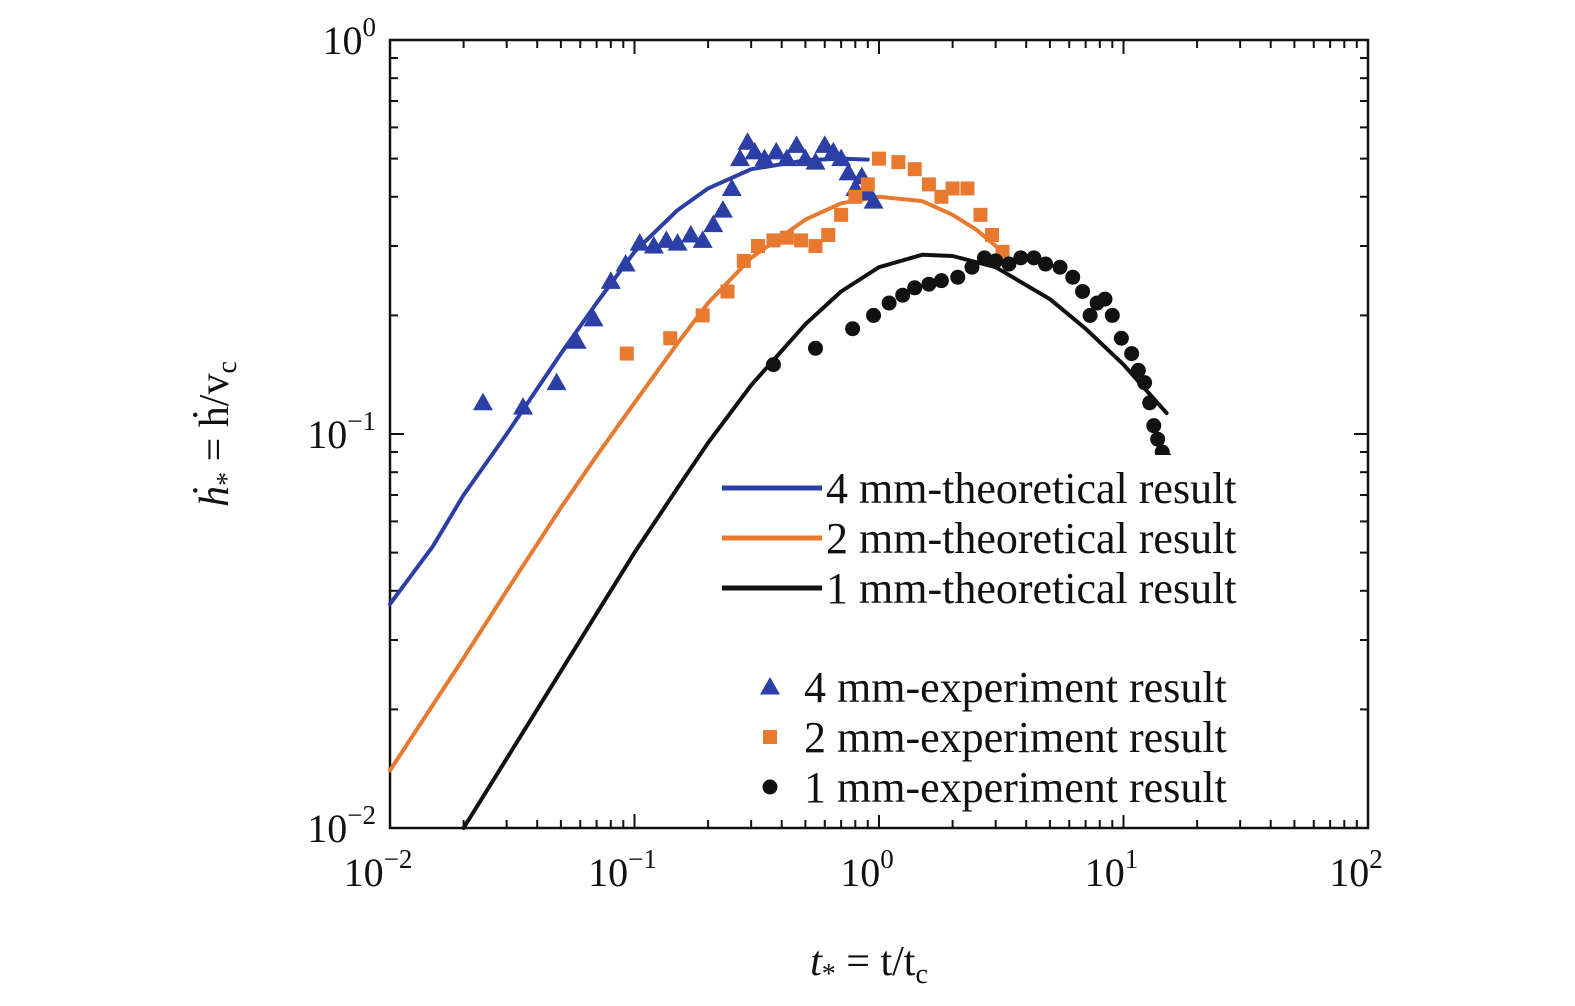 The width and height of the screenshot is (1575, 1006). What do you see at coordinates (1356, 869) in the screenshot?
I see `x-tick-label: 10²` at bounding box center [1356, 869].